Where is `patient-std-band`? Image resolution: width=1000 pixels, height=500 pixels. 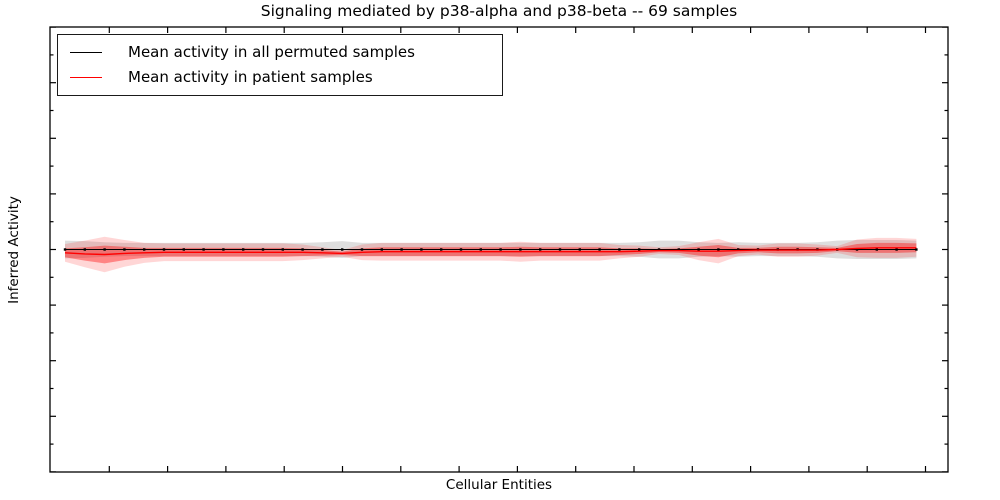
patient-std-band is located at coordinates (491, 253).